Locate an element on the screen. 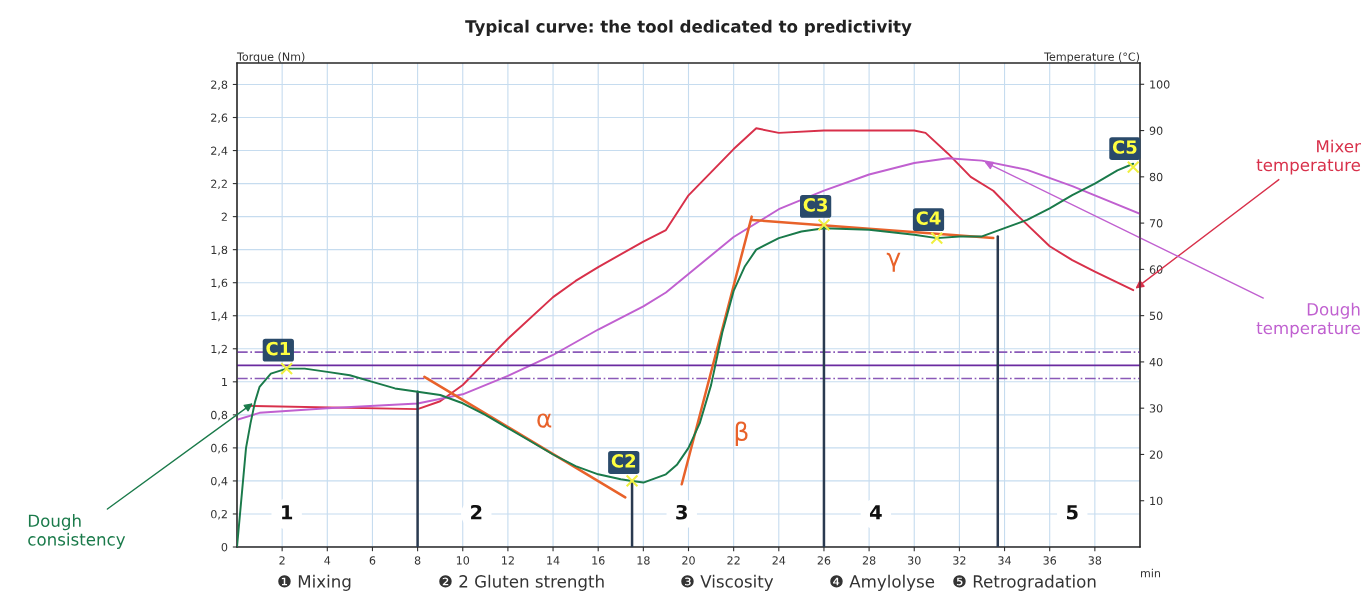 This screenshot has height=604, width=1365. x-tick-label: 20 is located at coordinates (688, 560).